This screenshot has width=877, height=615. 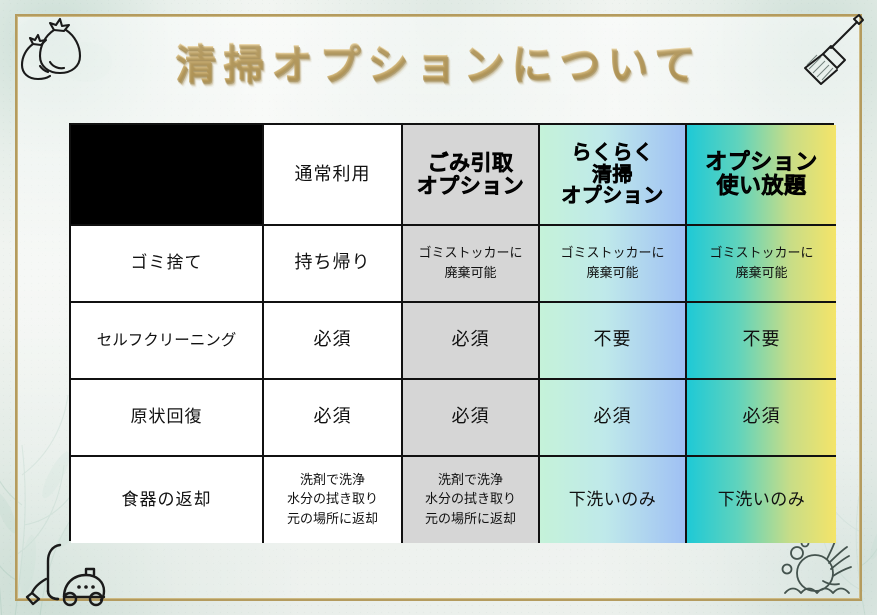 I want to click on table-cell-r0-c2: ゴミストッカーに 廃棄可能, so click(x=471, y=264).